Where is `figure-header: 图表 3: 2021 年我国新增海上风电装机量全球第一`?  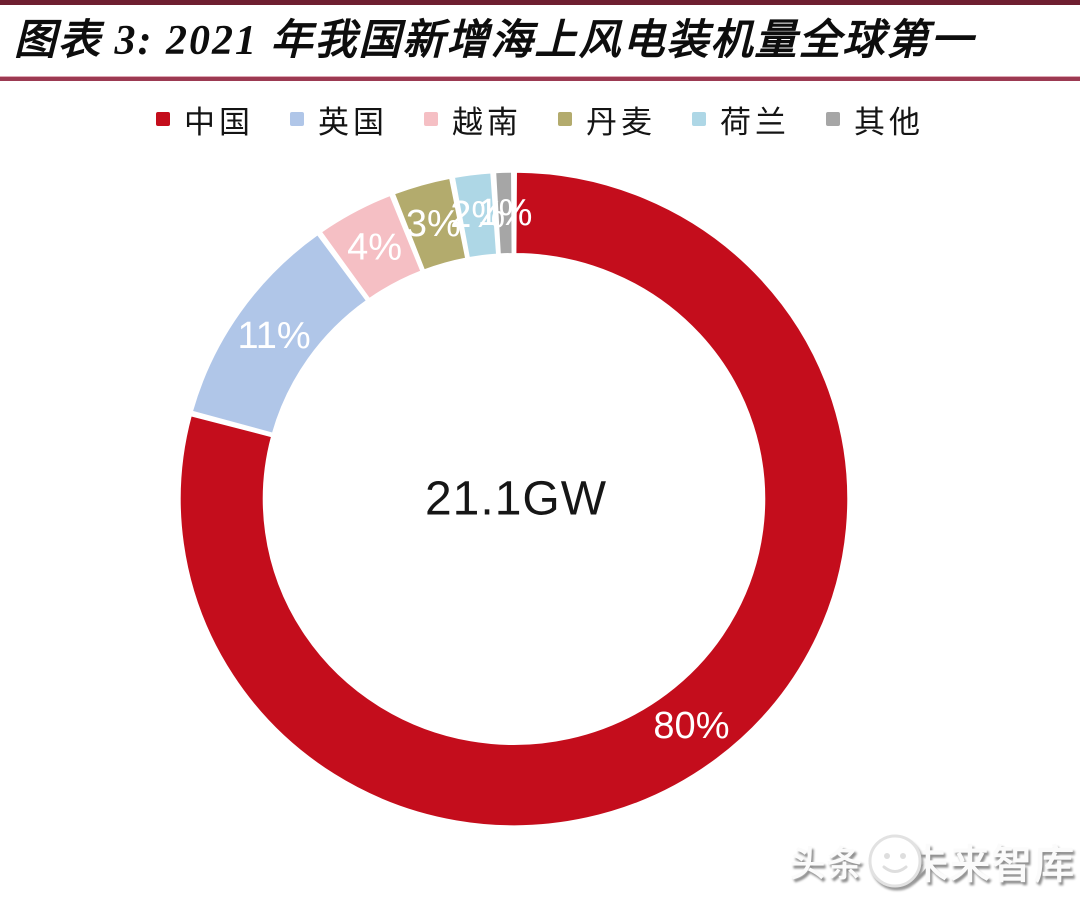 figure-header: 图表 3: 2021 年我国新增海上风电装机量全球第一 is located at coordinates (540, 40).